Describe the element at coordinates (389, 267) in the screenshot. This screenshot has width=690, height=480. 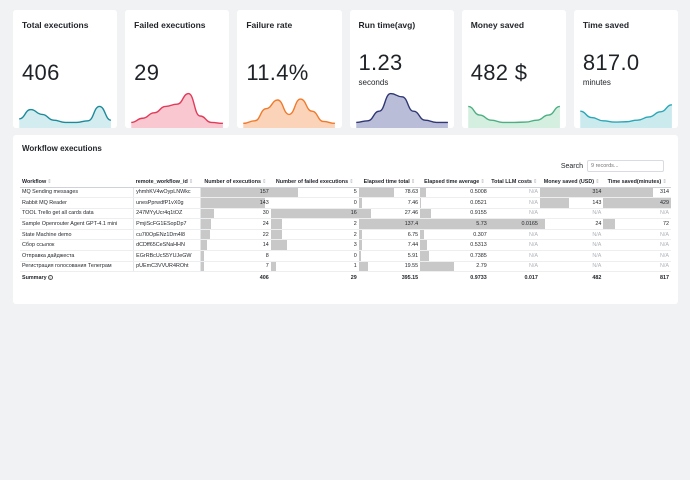
I see `cell-elapsed_total: 19.55` at that location.